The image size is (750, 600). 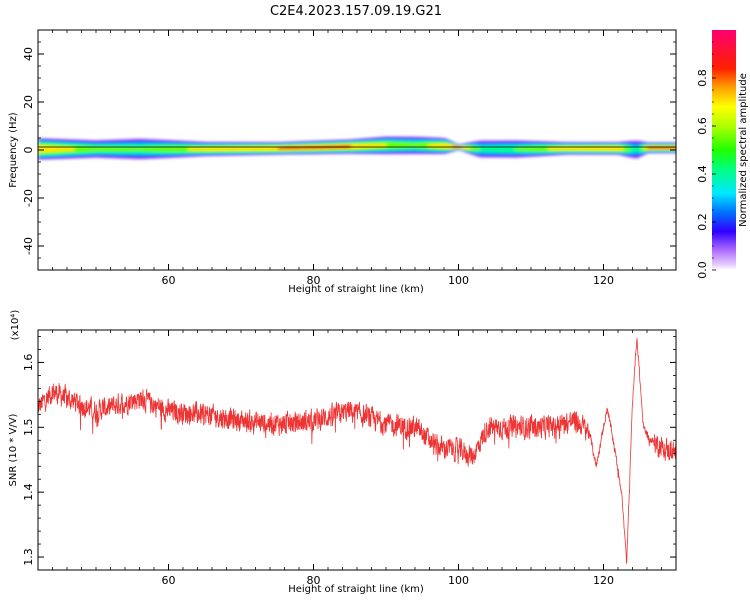 What do you see at coordinates (356, 11) in the screenshot?
I see `chart-title: C2E4.2023.157.09.19.G21` at bounding box center [356, 11].